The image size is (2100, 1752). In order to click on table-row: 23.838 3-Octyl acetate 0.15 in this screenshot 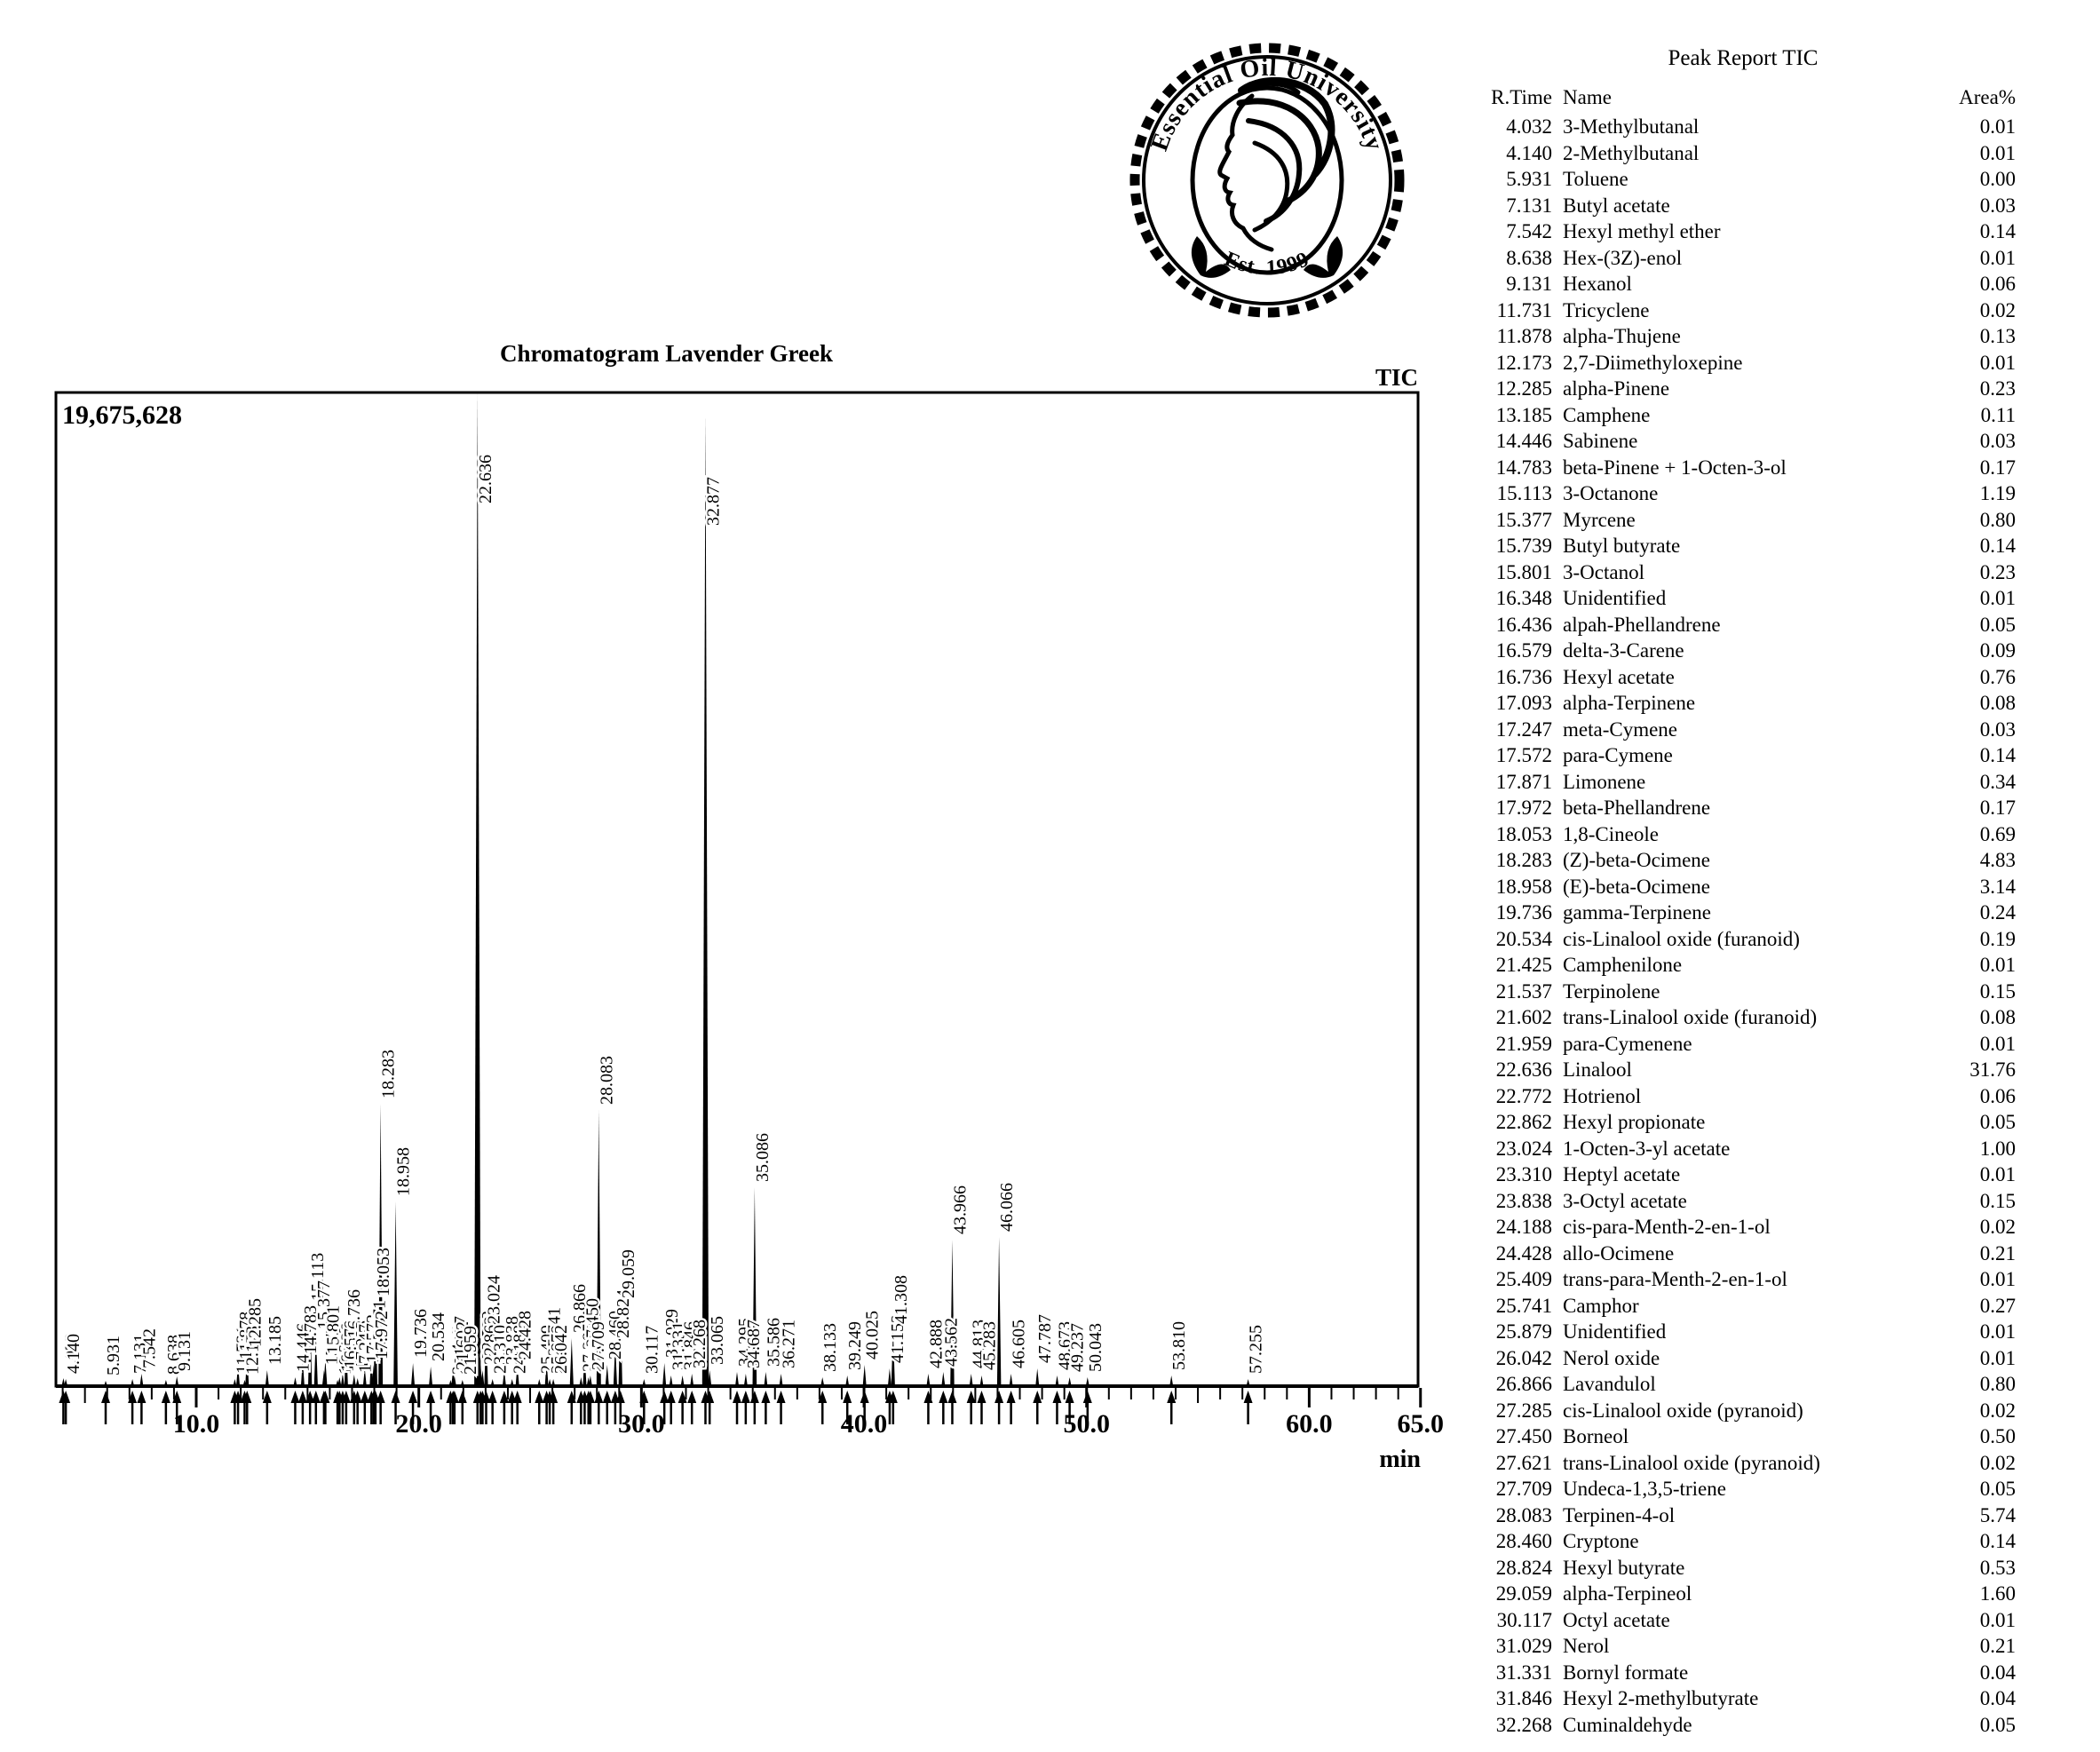, I will do `click(1746, 1201)`.